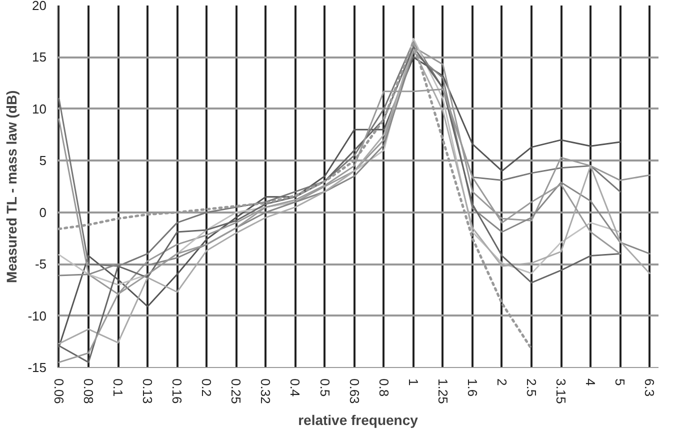  I want to click on y-axis-title: Measured TL - mass law (dB), so click(12, 186).